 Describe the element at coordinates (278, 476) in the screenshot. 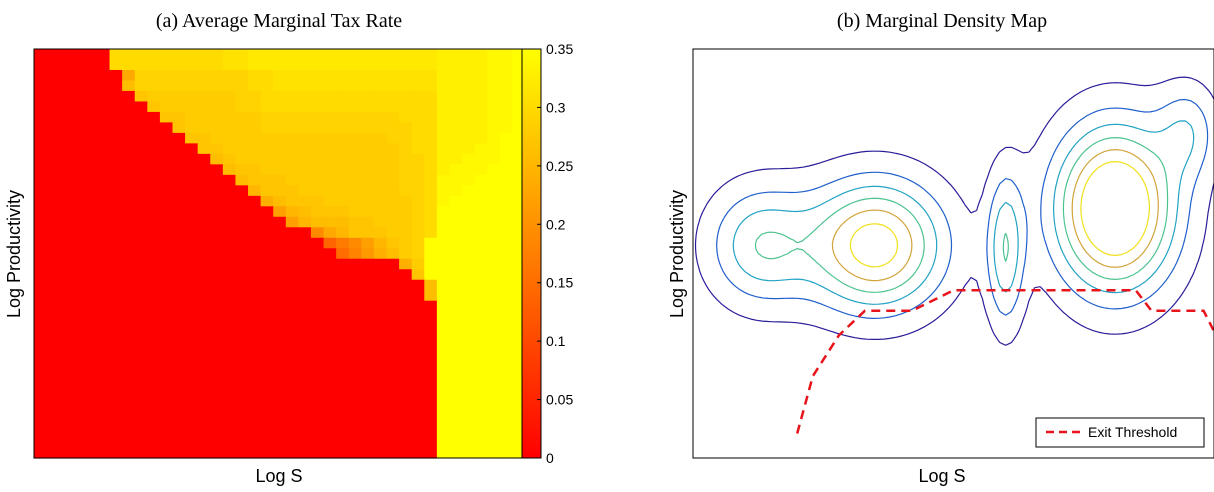

I see `panel-a-xlabel: Log S` at that location.